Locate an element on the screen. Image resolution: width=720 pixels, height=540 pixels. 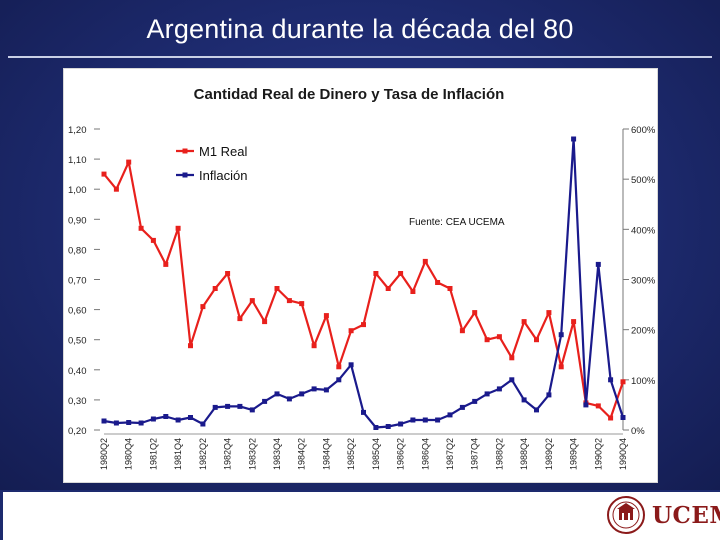
slide-title: Argentina durante la década del 80 is located at coordinates (360, 29).